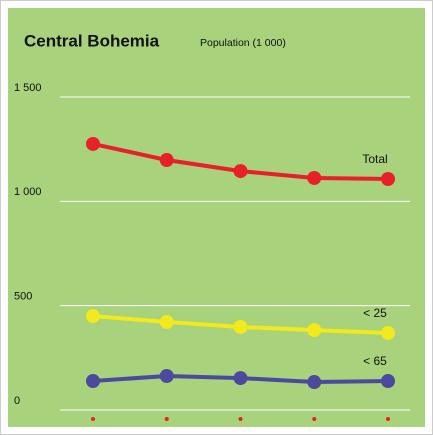  I want to click on x-tick-label: 1980, so click(240, 430).